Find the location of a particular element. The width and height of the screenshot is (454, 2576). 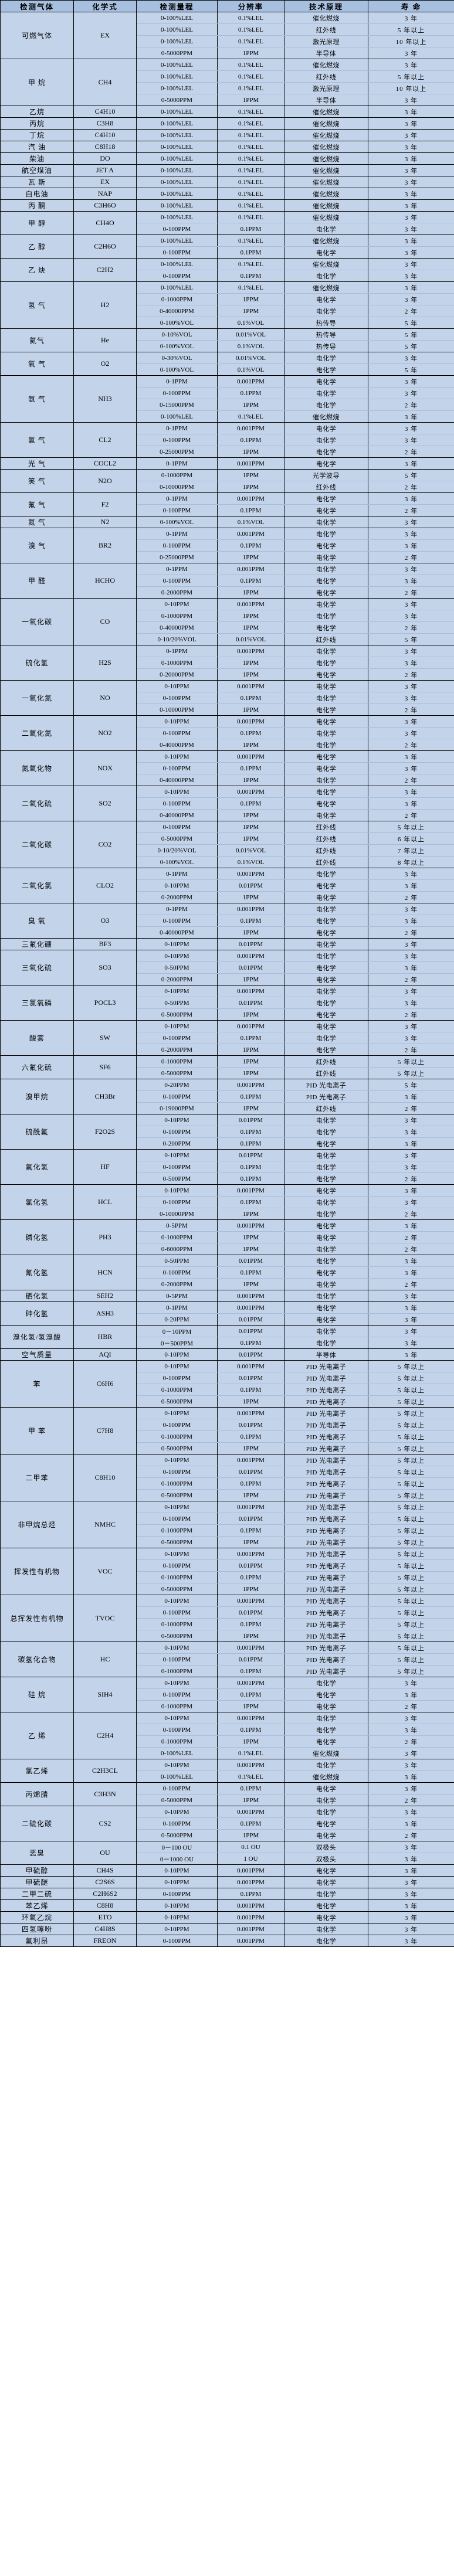

cell-detection-range: 0-100%VOL is located at coordinates (177, 346).